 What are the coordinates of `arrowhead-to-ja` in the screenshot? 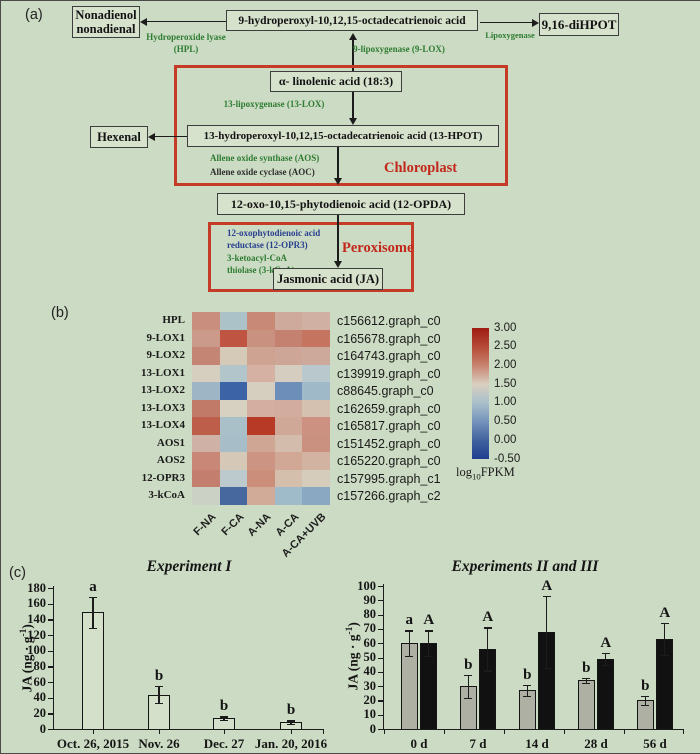 It's located at (338, 264).